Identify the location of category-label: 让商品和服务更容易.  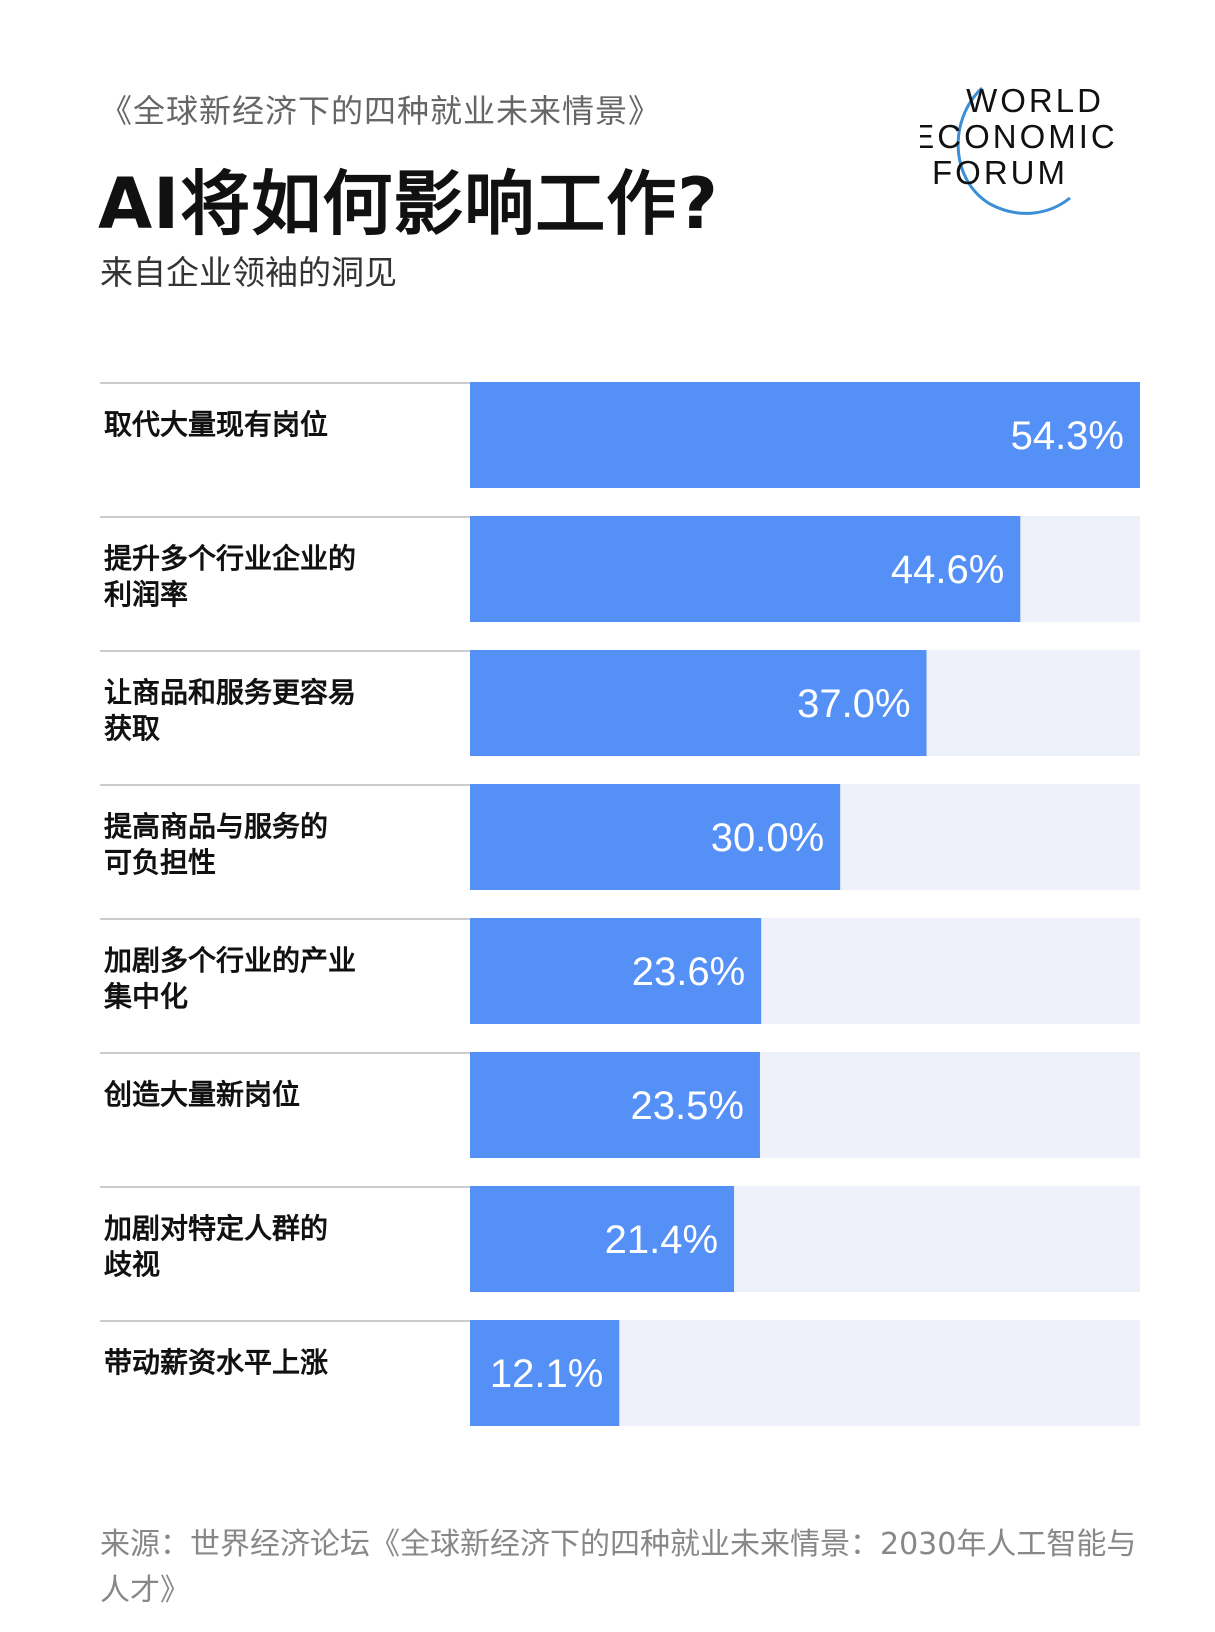
(230, 692).